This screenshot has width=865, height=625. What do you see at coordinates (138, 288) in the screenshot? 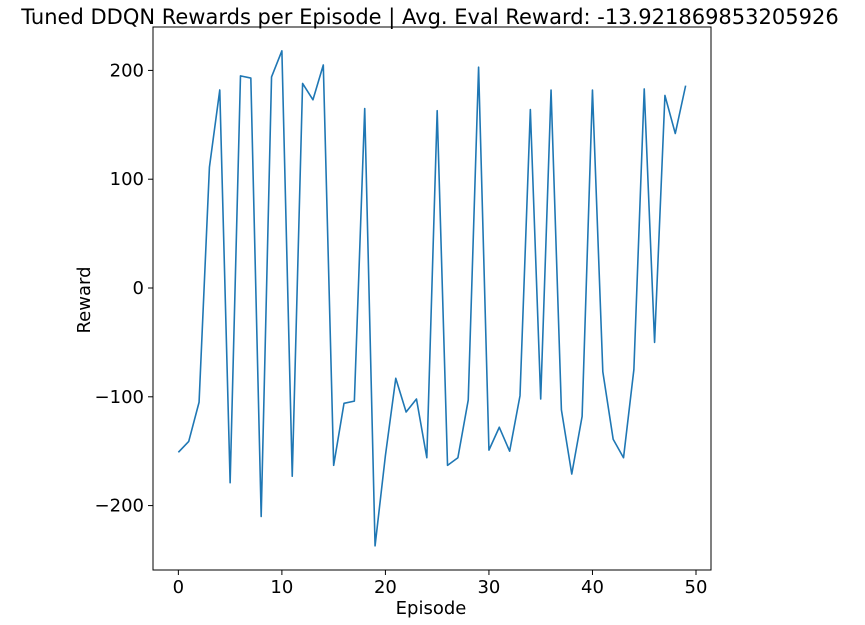
I see `y-tick-label: 0` at bounding box center [138, 288].